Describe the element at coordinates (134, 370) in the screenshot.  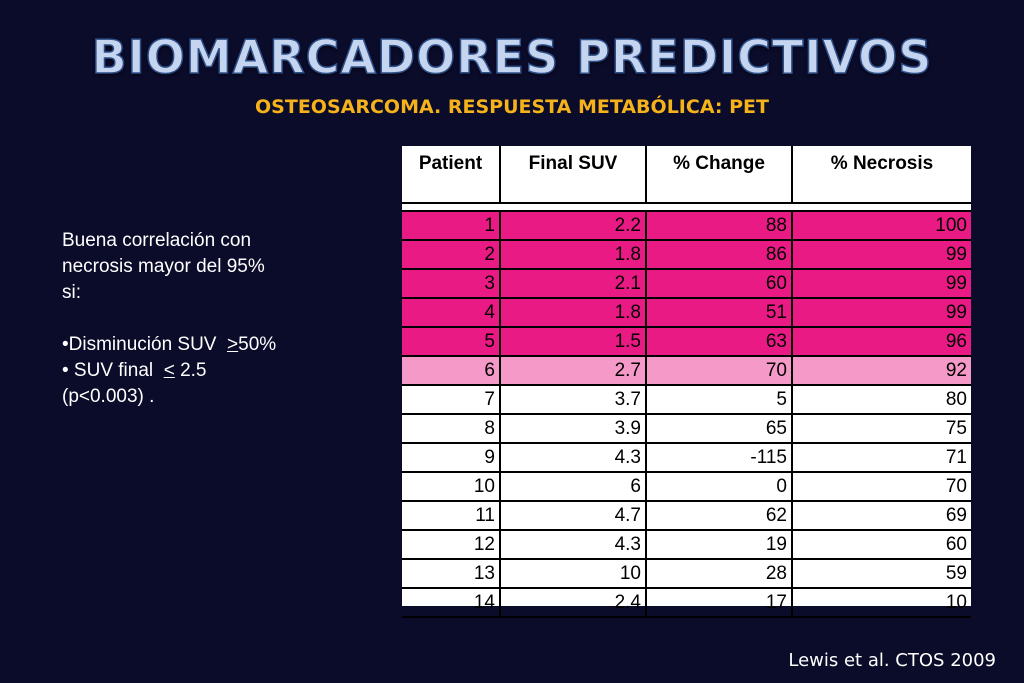
I see `note-bullet-suv-final: • SUV final < 2.5` at that location.